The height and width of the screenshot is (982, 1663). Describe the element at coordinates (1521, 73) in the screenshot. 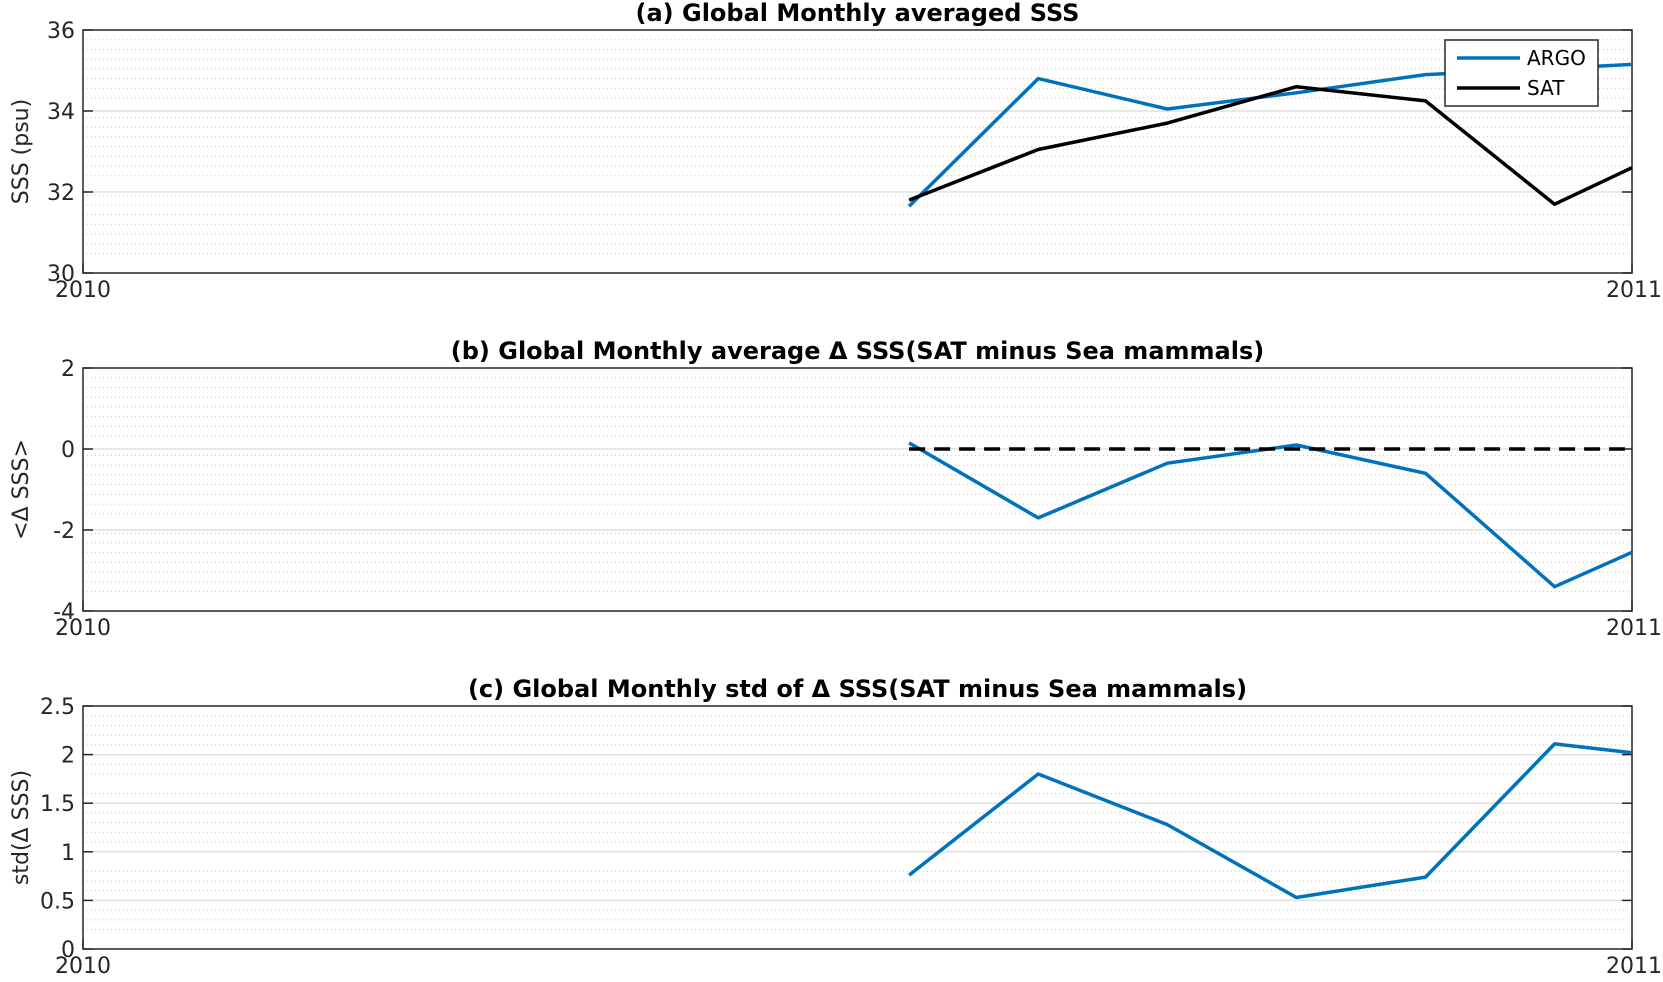

I see `panel-a-legend-box` at that location.